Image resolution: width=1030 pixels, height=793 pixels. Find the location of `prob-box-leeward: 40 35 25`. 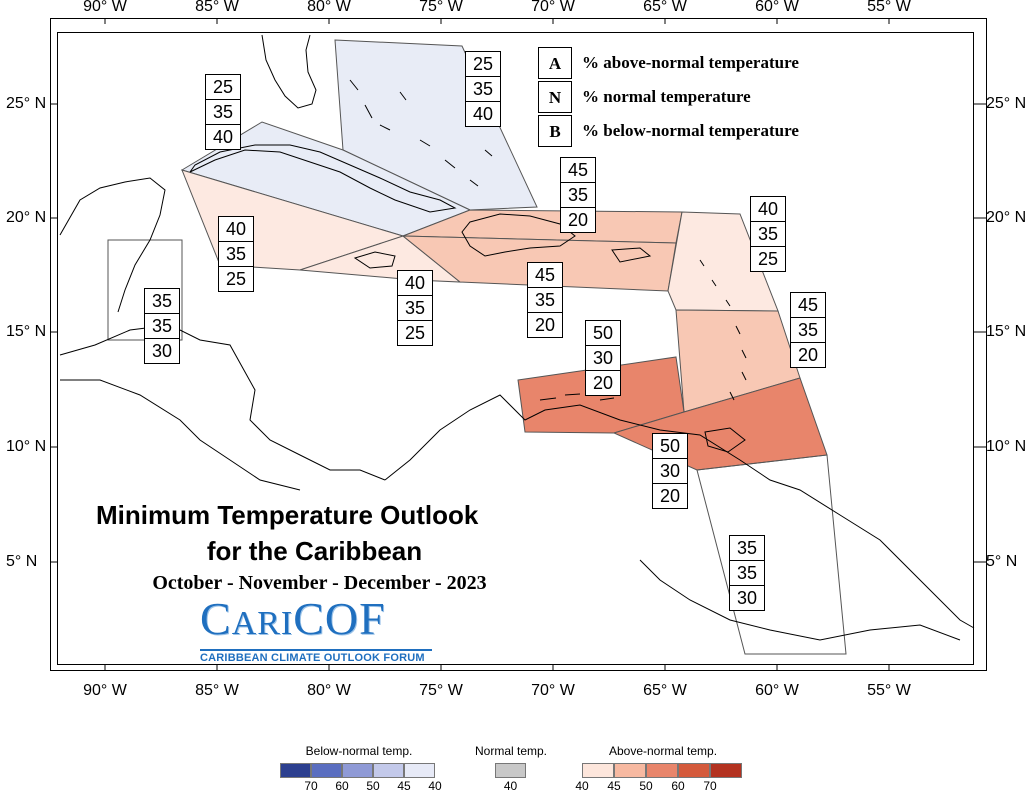

prob-box-leeward: 40 35 25 is located at coordinates (768, 234).